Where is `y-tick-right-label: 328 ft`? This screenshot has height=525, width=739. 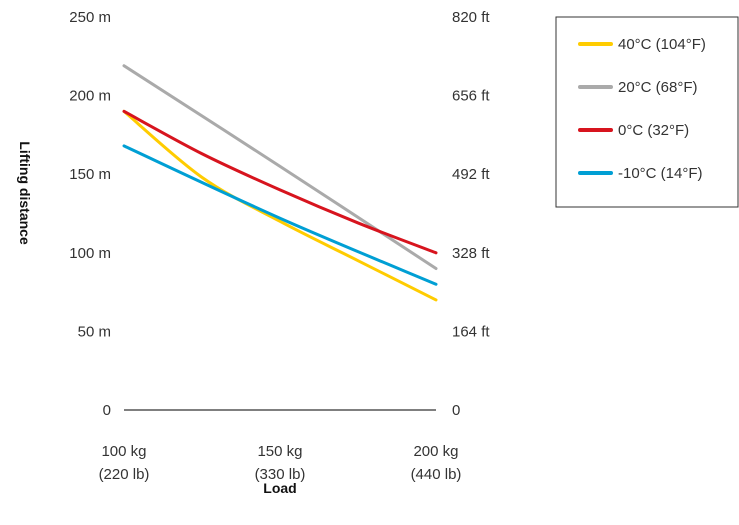
y-tick-right-label: 328 ft is located at coordinates (471, 253).